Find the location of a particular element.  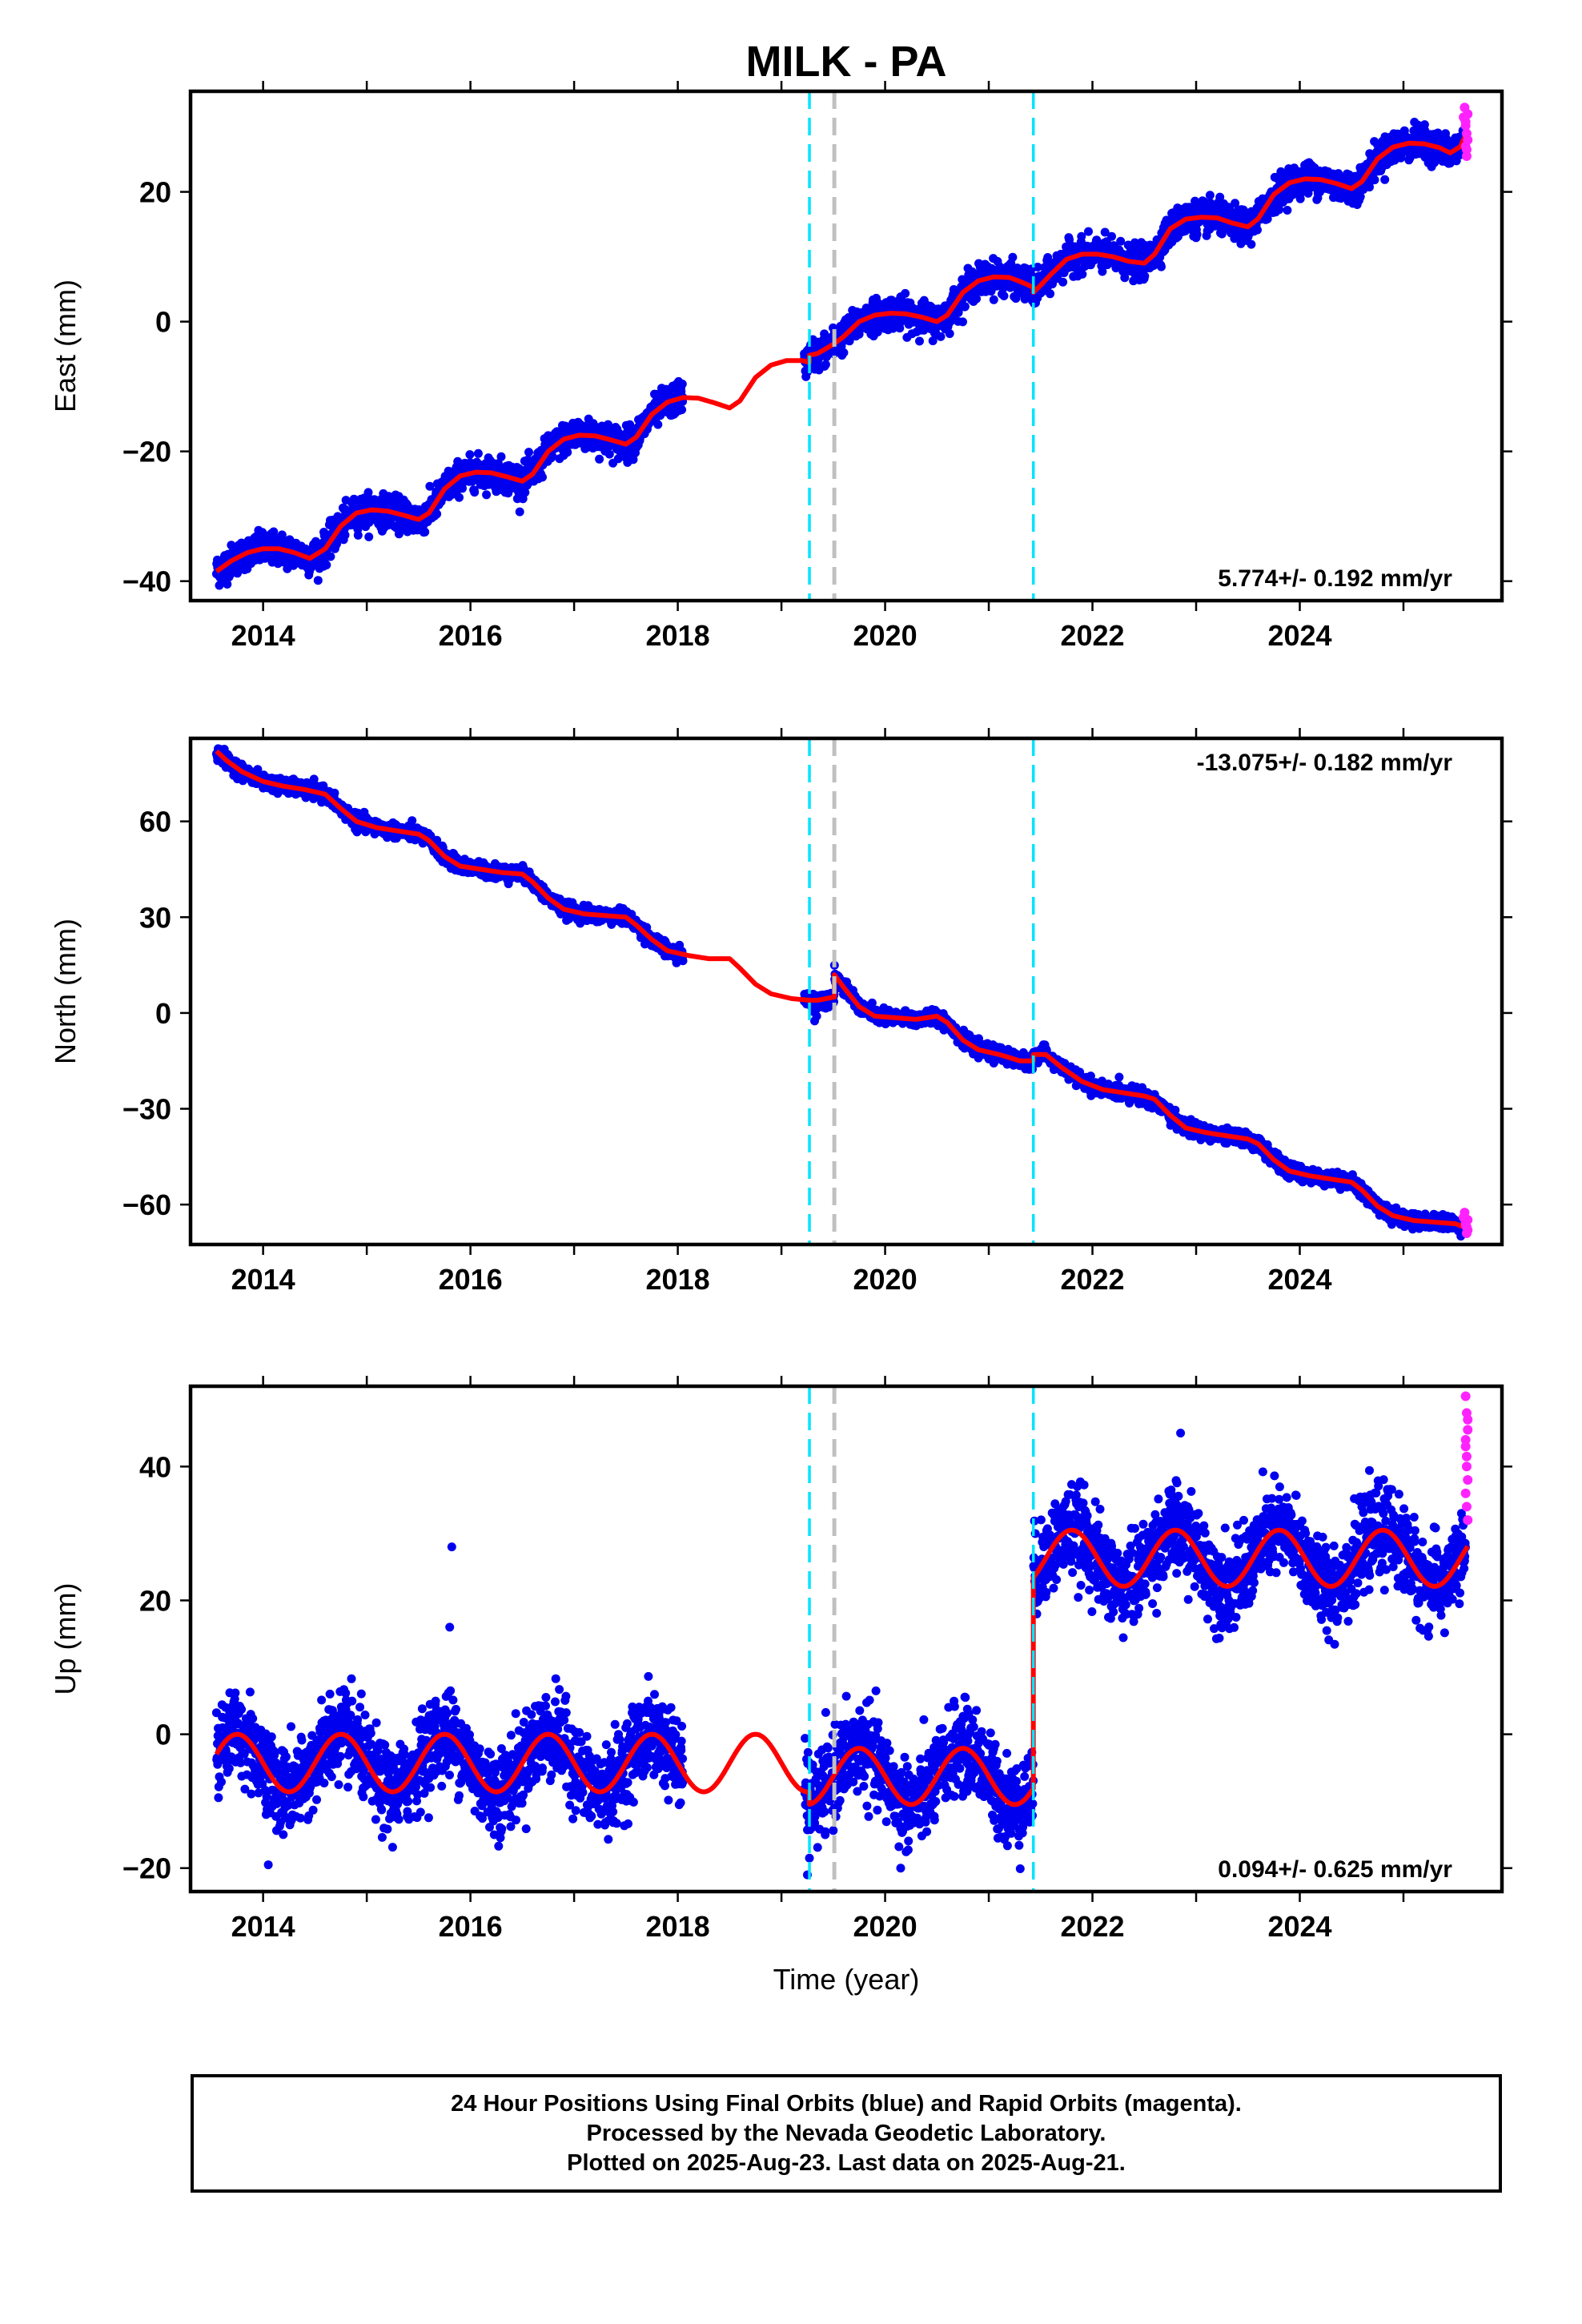

y-tick-label: −20 is located at coordinates (146, 452).